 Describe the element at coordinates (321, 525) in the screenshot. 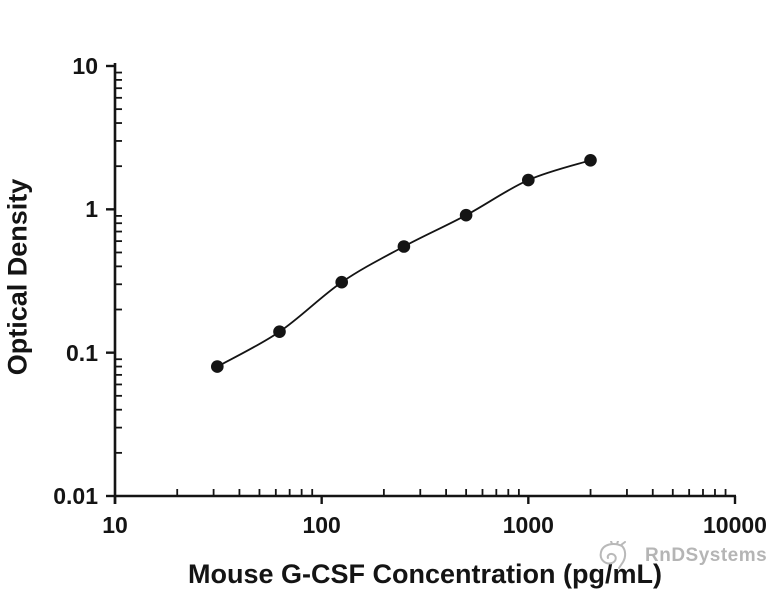

I see `x-tick-label: 100` at that location.